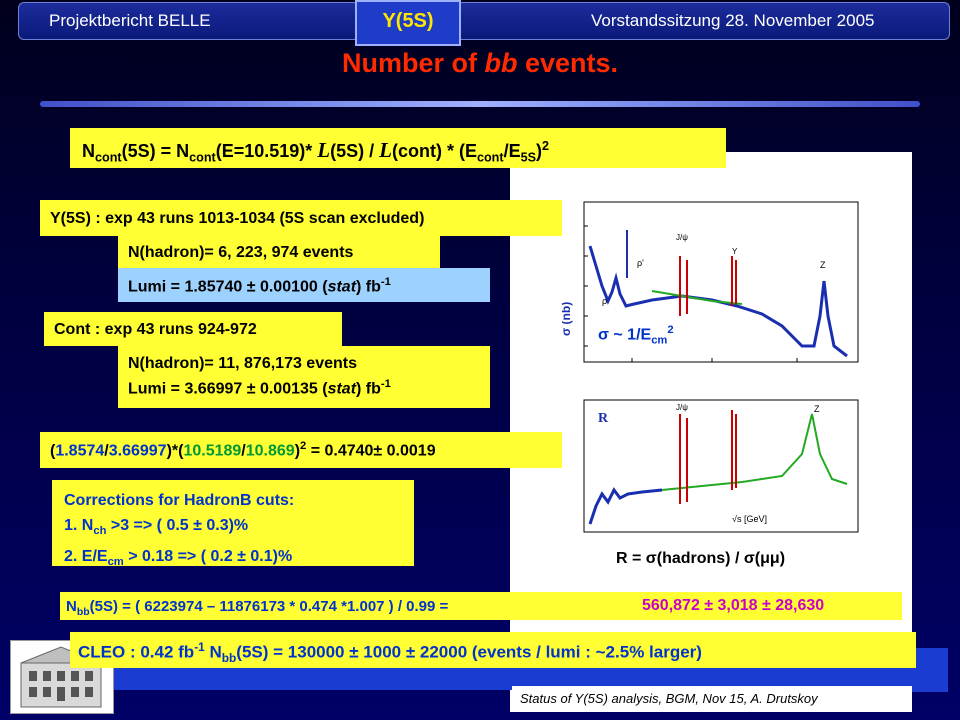 The height and width of the screenshot is (720, 960). Describe the element at coordinates (749, 519) in the screenshot. I see `x-axis-label: √s [GeV]` at that location.